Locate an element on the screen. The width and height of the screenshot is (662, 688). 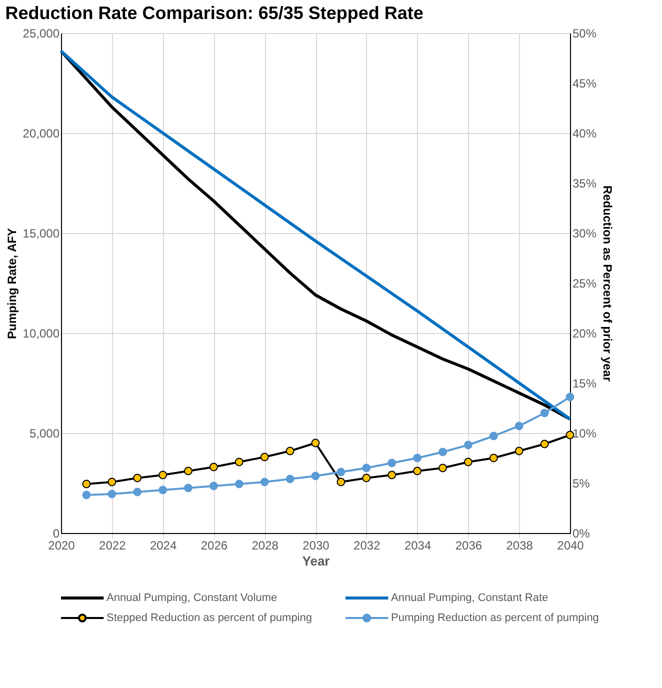
y2-tick-label: 45% is located at coordinates (584, 83).